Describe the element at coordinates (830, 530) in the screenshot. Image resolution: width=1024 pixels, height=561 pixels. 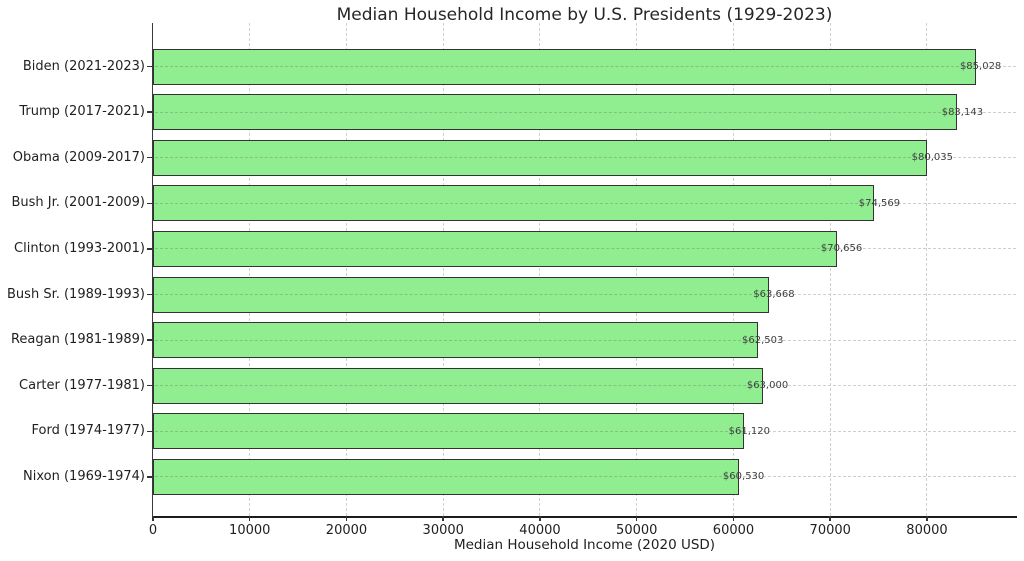
I see `x-tick-label: 70000` at that location.